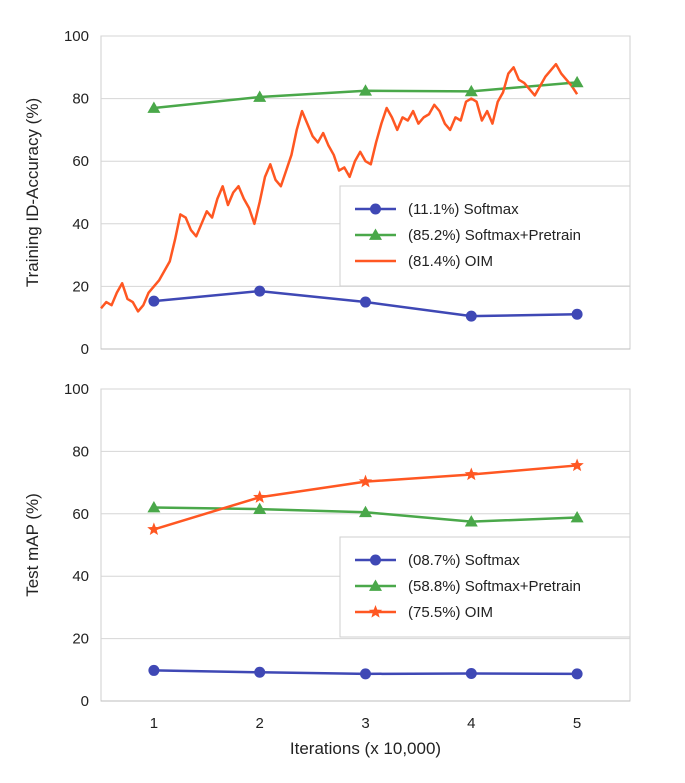 The image size is (685, 783). What do you see at coordinates (365, 723) in the screenshot?
I see `x-tick-label: 3` at bounding box center [365, 723].